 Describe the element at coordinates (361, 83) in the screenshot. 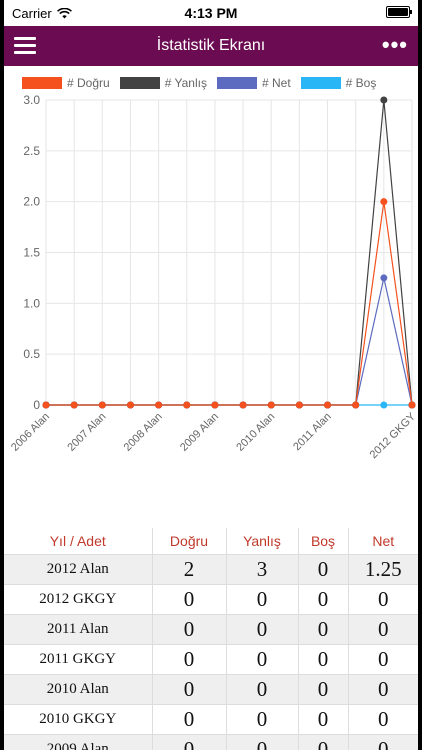

I see `legend-label: # Boş` at that location.